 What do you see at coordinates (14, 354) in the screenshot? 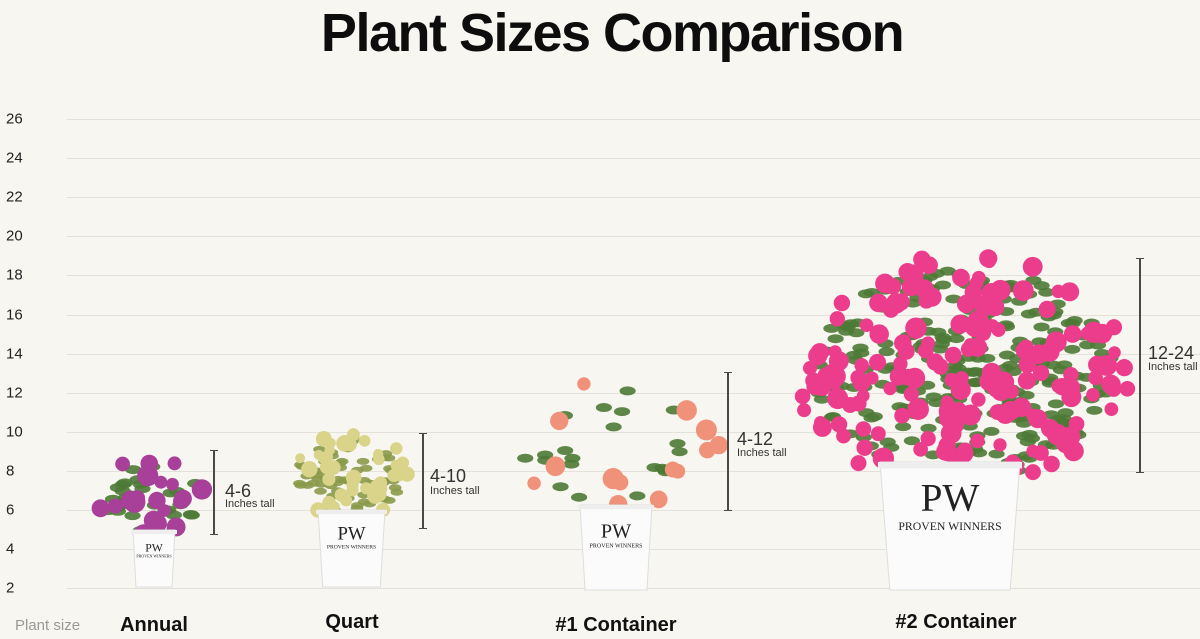
I see `y-tick-label: 14` at bounding box center [14, 354].